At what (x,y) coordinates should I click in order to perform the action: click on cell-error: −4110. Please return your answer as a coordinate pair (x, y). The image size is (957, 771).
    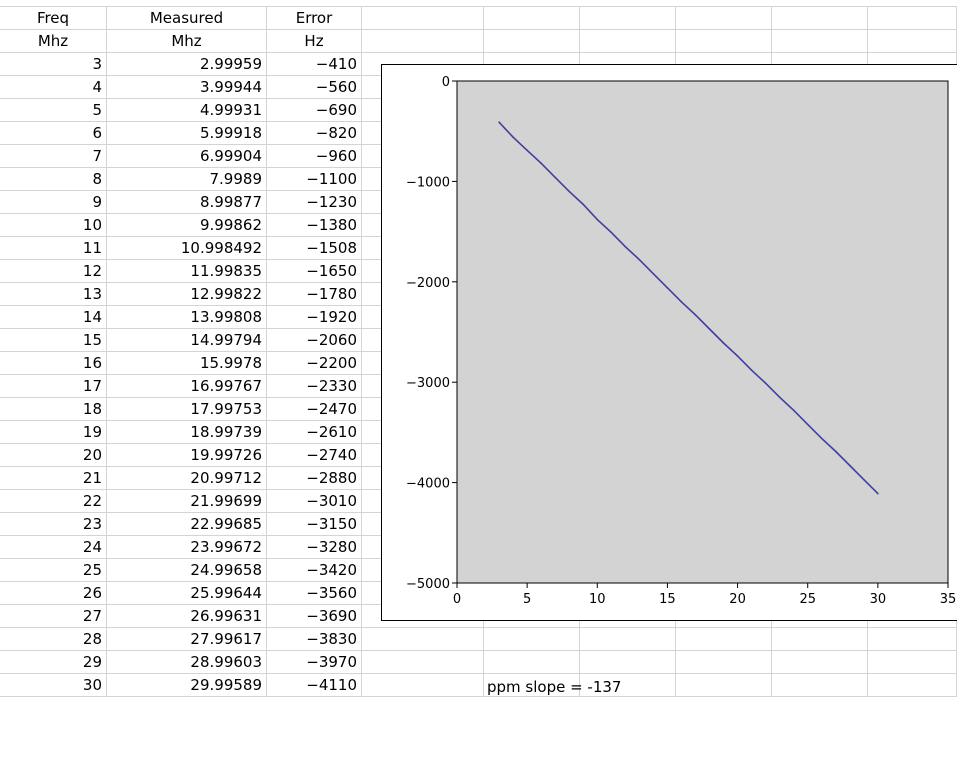
    Looking at the image, I should click on (314, 685).